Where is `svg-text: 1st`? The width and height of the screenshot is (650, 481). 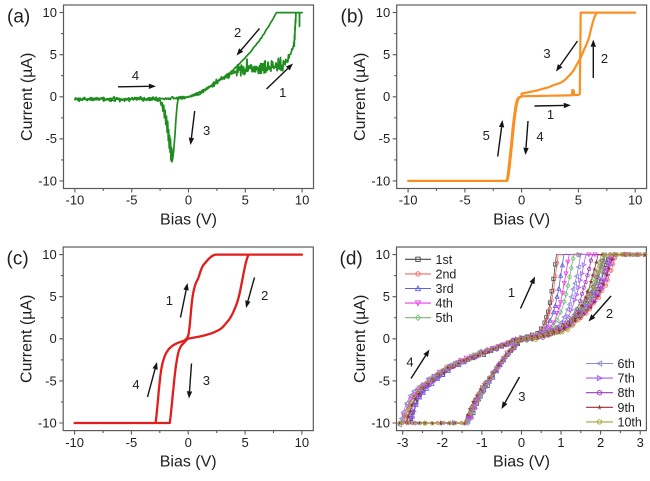 svg-text: 1st is located at coordinates (444, 260).